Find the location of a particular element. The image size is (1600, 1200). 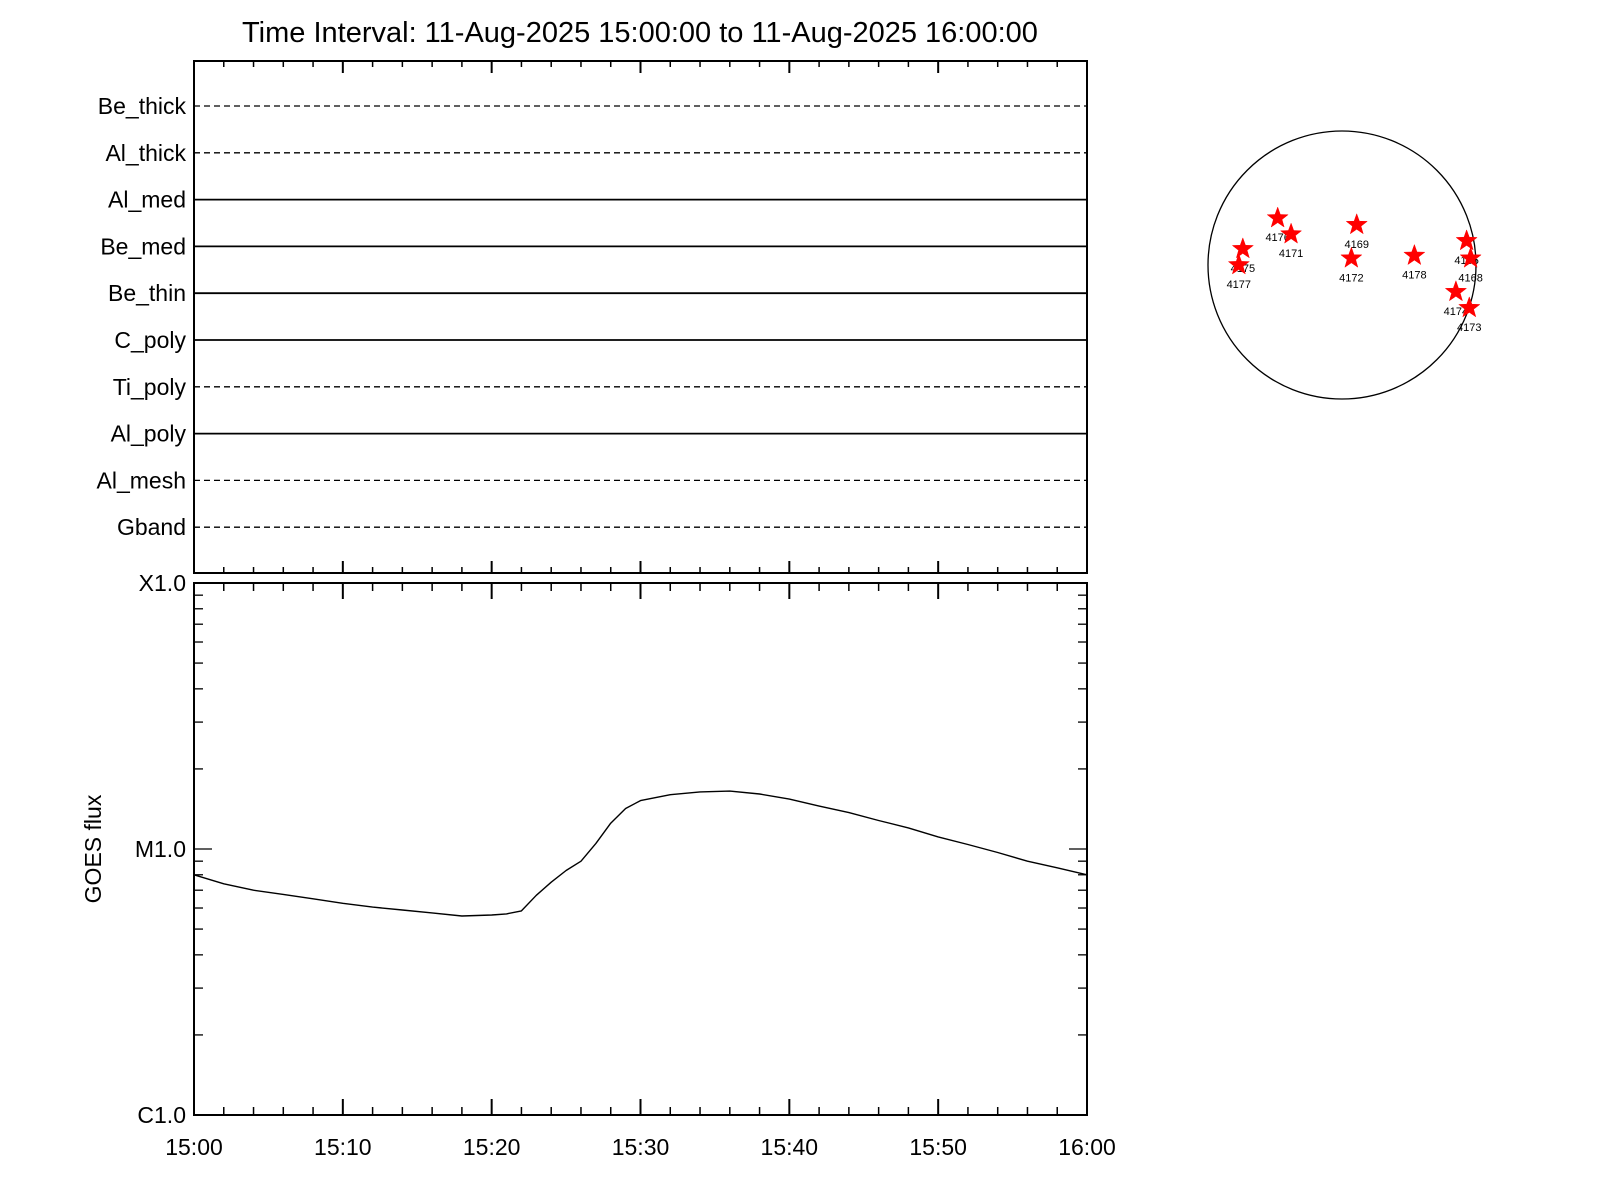

channel-label: Al_med is located at coordinates (147, 200).